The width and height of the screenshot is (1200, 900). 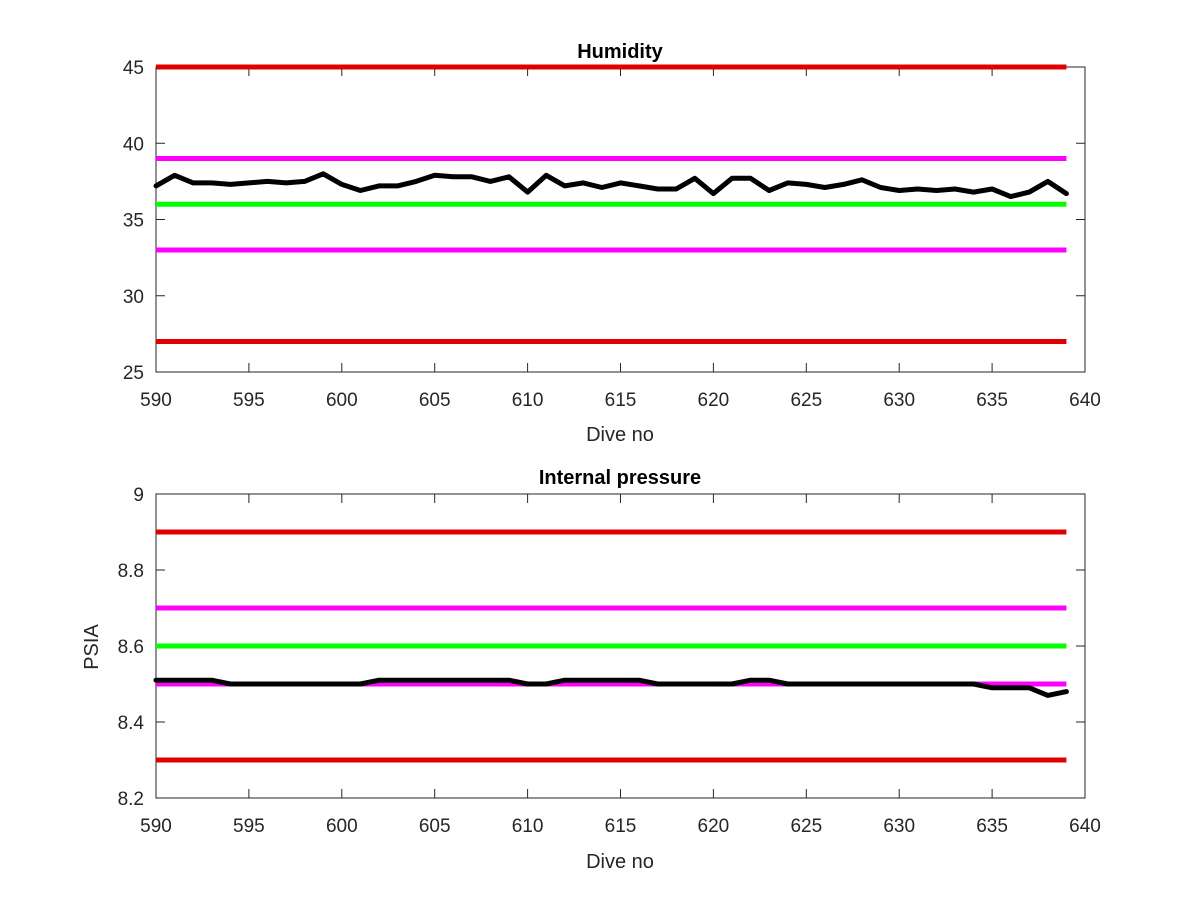 I want to click on y-axis-label: PSIA, so click(x=92, y=647).